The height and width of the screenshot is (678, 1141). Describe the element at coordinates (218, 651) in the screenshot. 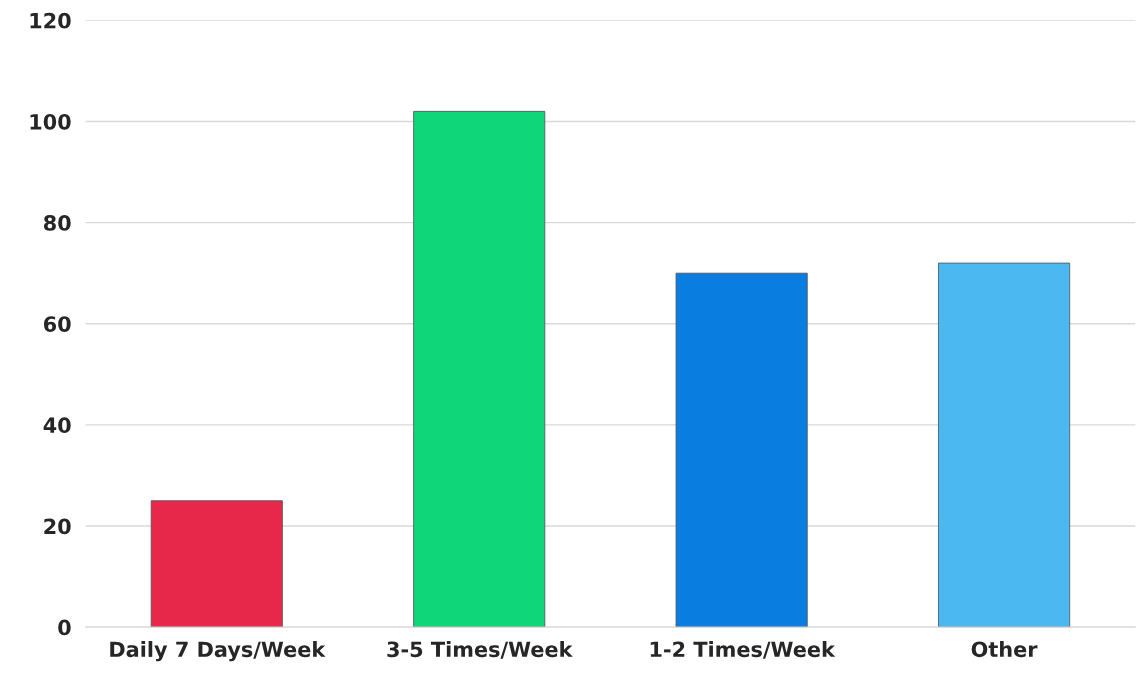

I see `x-tick-label: Daily 7 Days/Week` at that location.